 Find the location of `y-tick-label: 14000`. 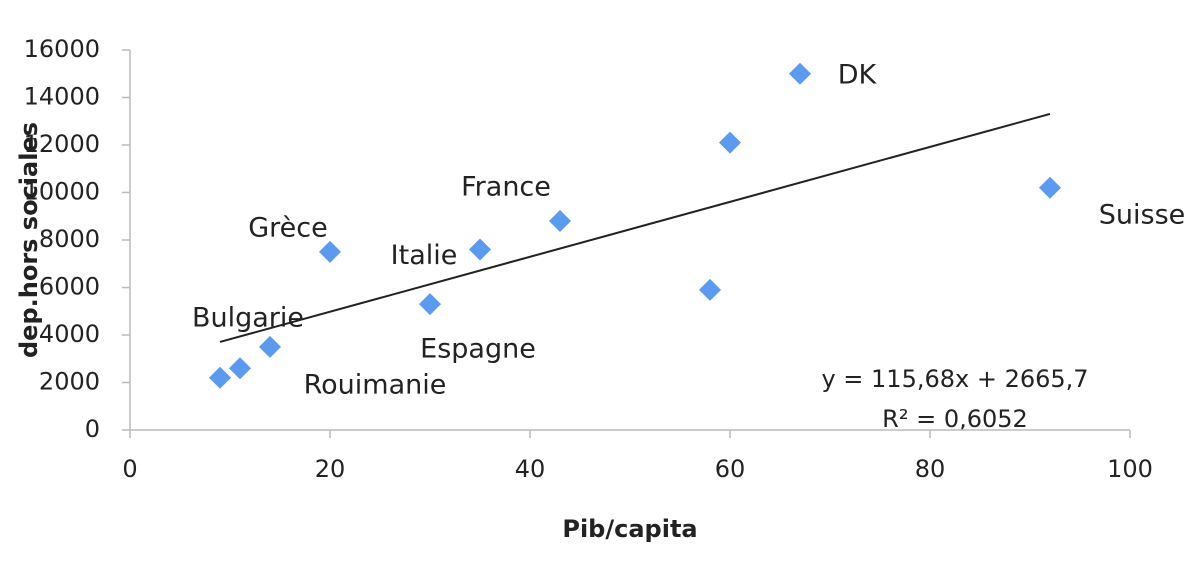

y-tick-label: 14000 is located at coordinates (62, 97).